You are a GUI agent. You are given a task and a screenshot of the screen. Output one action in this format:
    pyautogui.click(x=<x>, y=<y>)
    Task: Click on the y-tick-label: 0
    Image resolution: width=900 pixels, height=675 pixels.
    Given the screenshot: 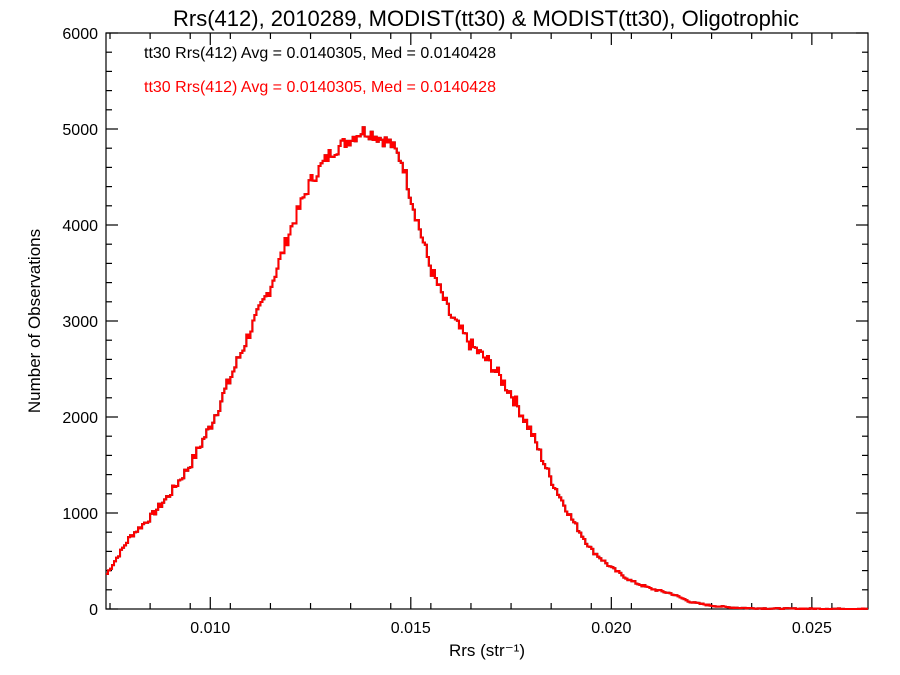 What is the action you would take?
    pyautogui.click(x=93, y=610)
    